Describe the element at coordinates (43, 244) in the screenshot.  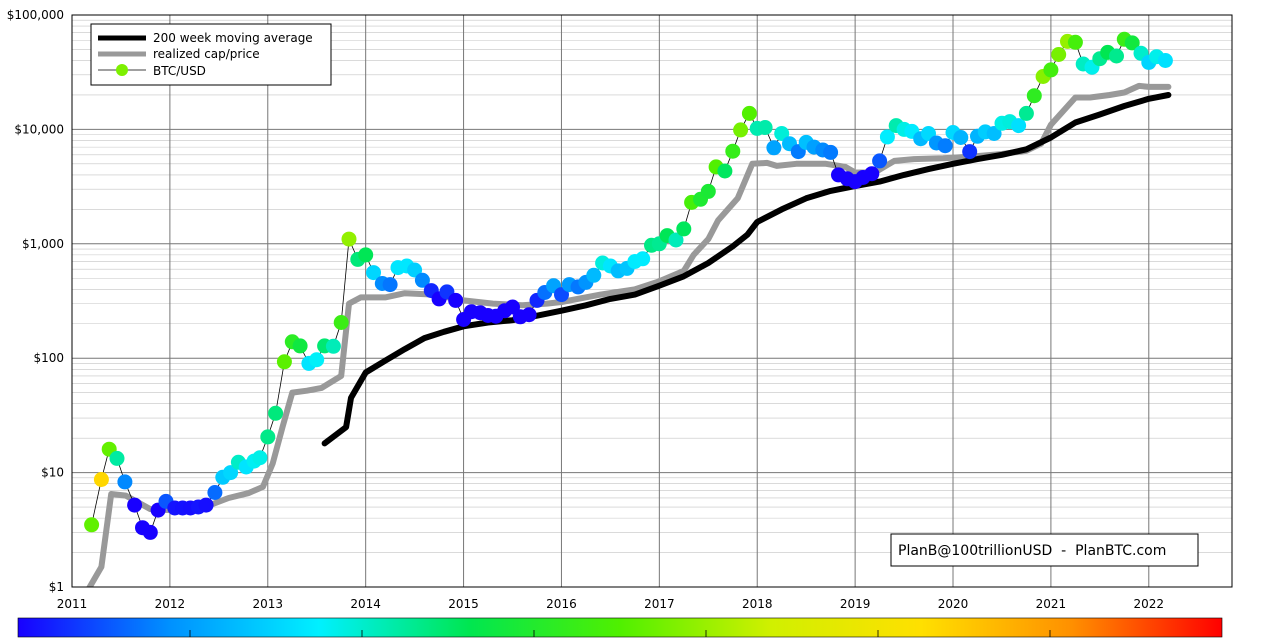
I see `y-tick-label: $1,000` at that location.